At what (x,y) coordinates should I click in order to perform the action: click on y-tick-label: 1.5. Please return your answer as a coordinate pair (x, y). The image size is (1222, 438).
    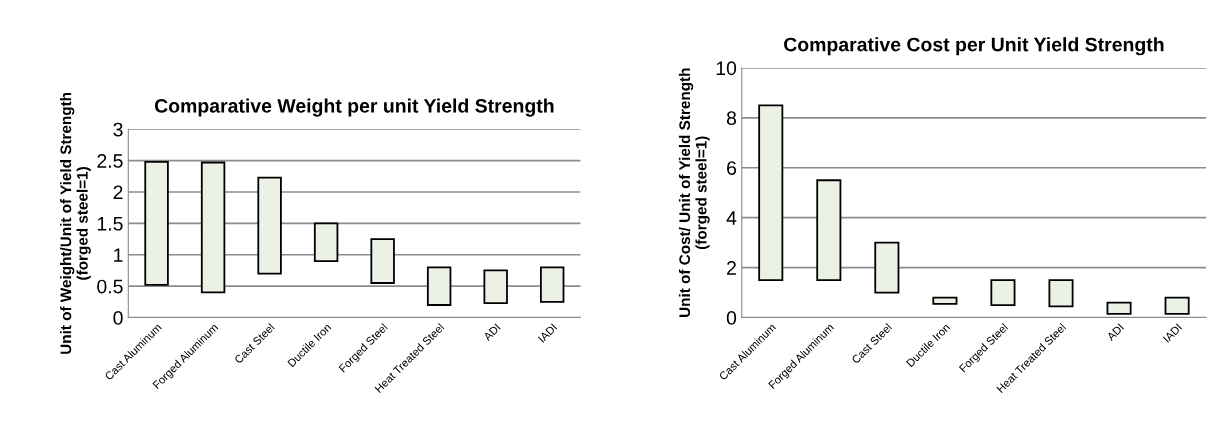
    Looking at the image, I should click on (110, 224).